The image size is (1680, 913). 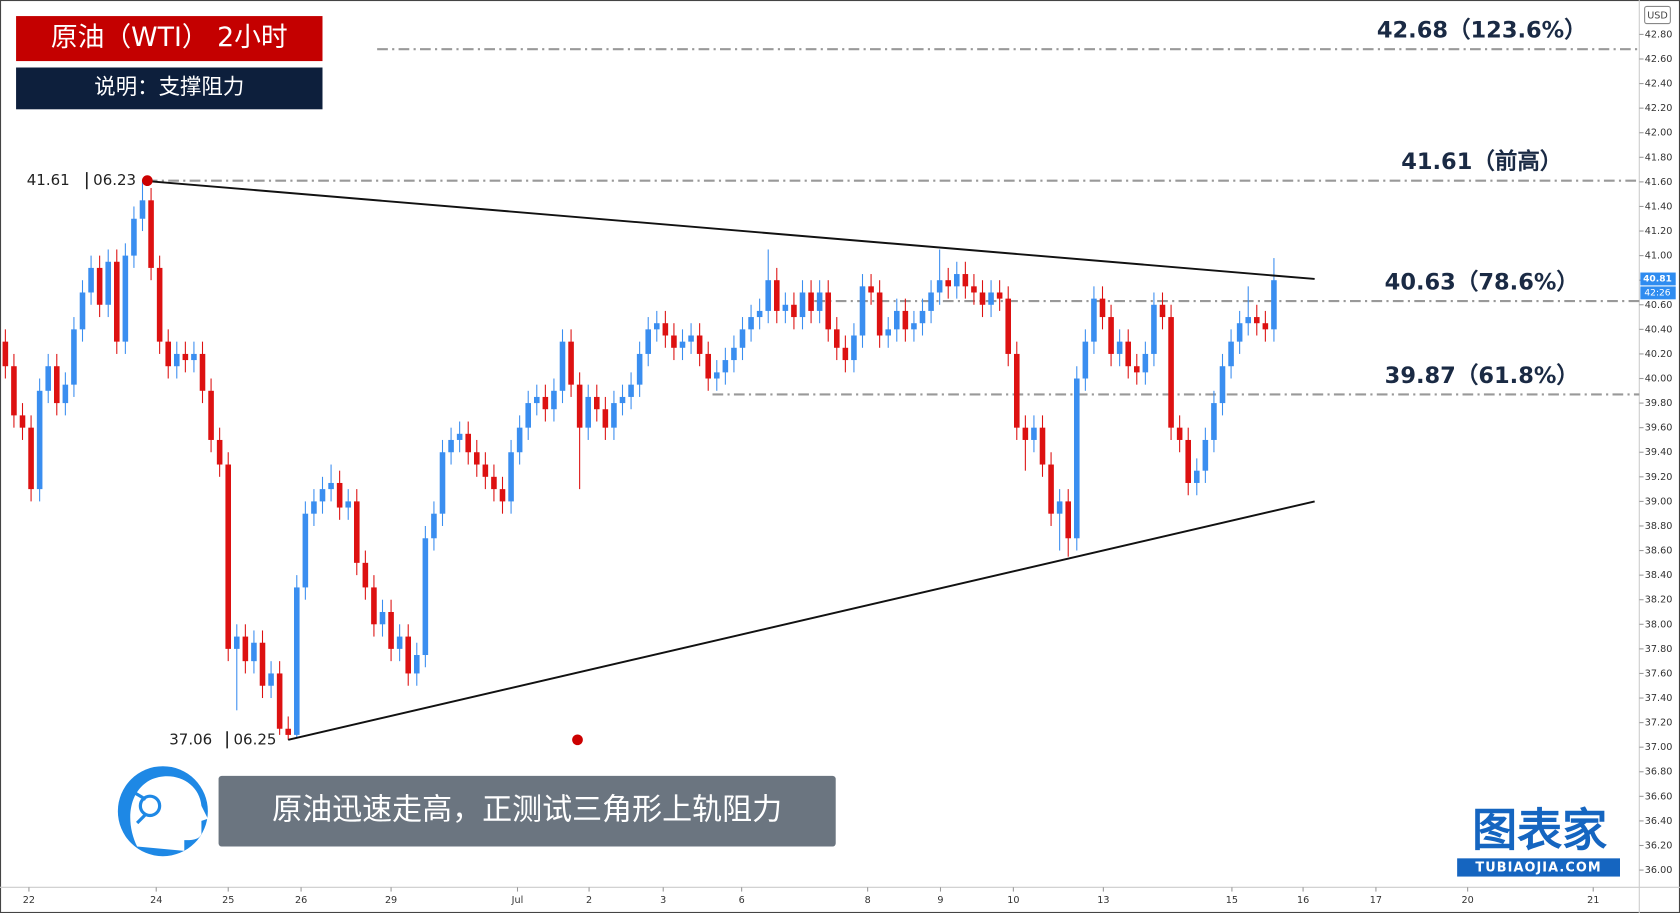 What do you see at coordinates (156, 900) in the screenshot?
I see `x-tick-label: 24` at bounding box center [156, 900].